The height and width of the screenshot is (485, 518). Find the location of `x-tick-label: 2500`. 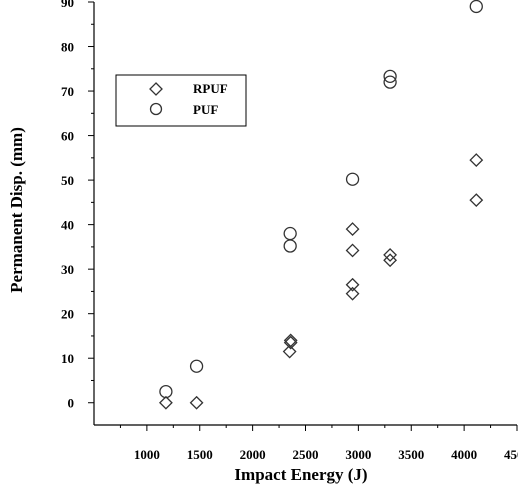

x-tick-label: 2500 is located at coordinates (306, 454).